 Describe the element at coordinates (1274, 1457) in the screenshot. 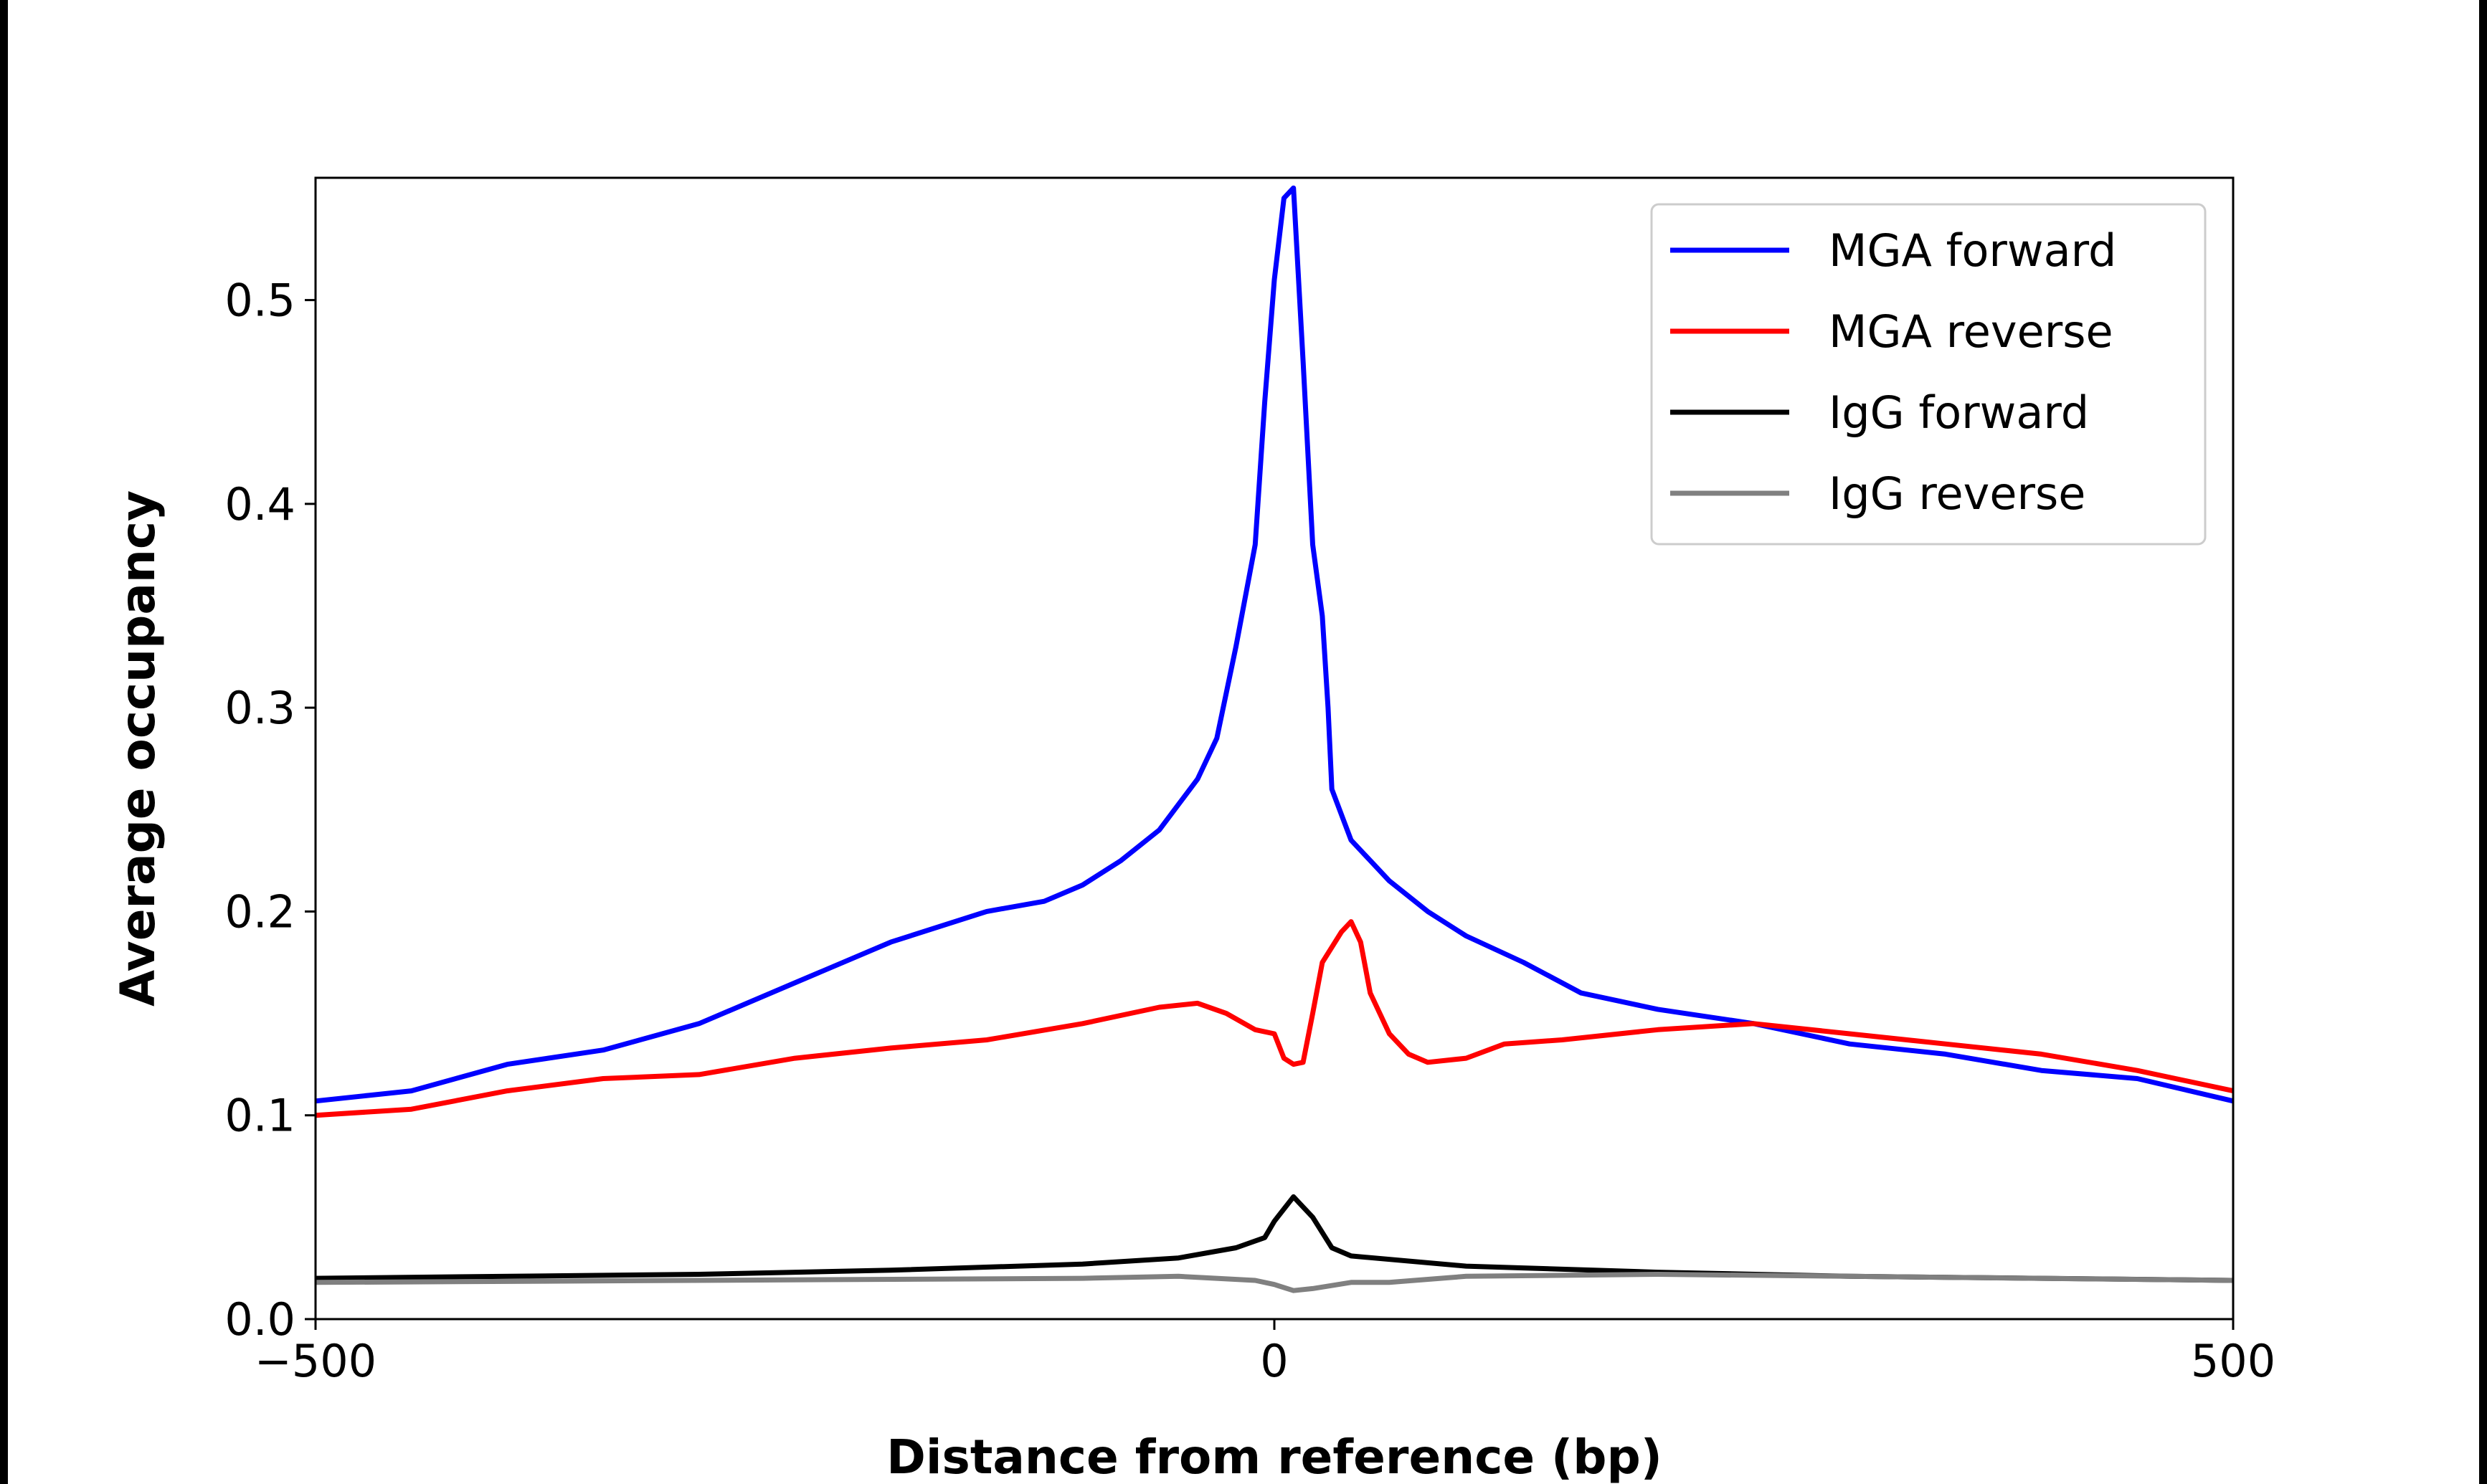

I see `x-axis-label: Distance from reference (bp)` at that location.